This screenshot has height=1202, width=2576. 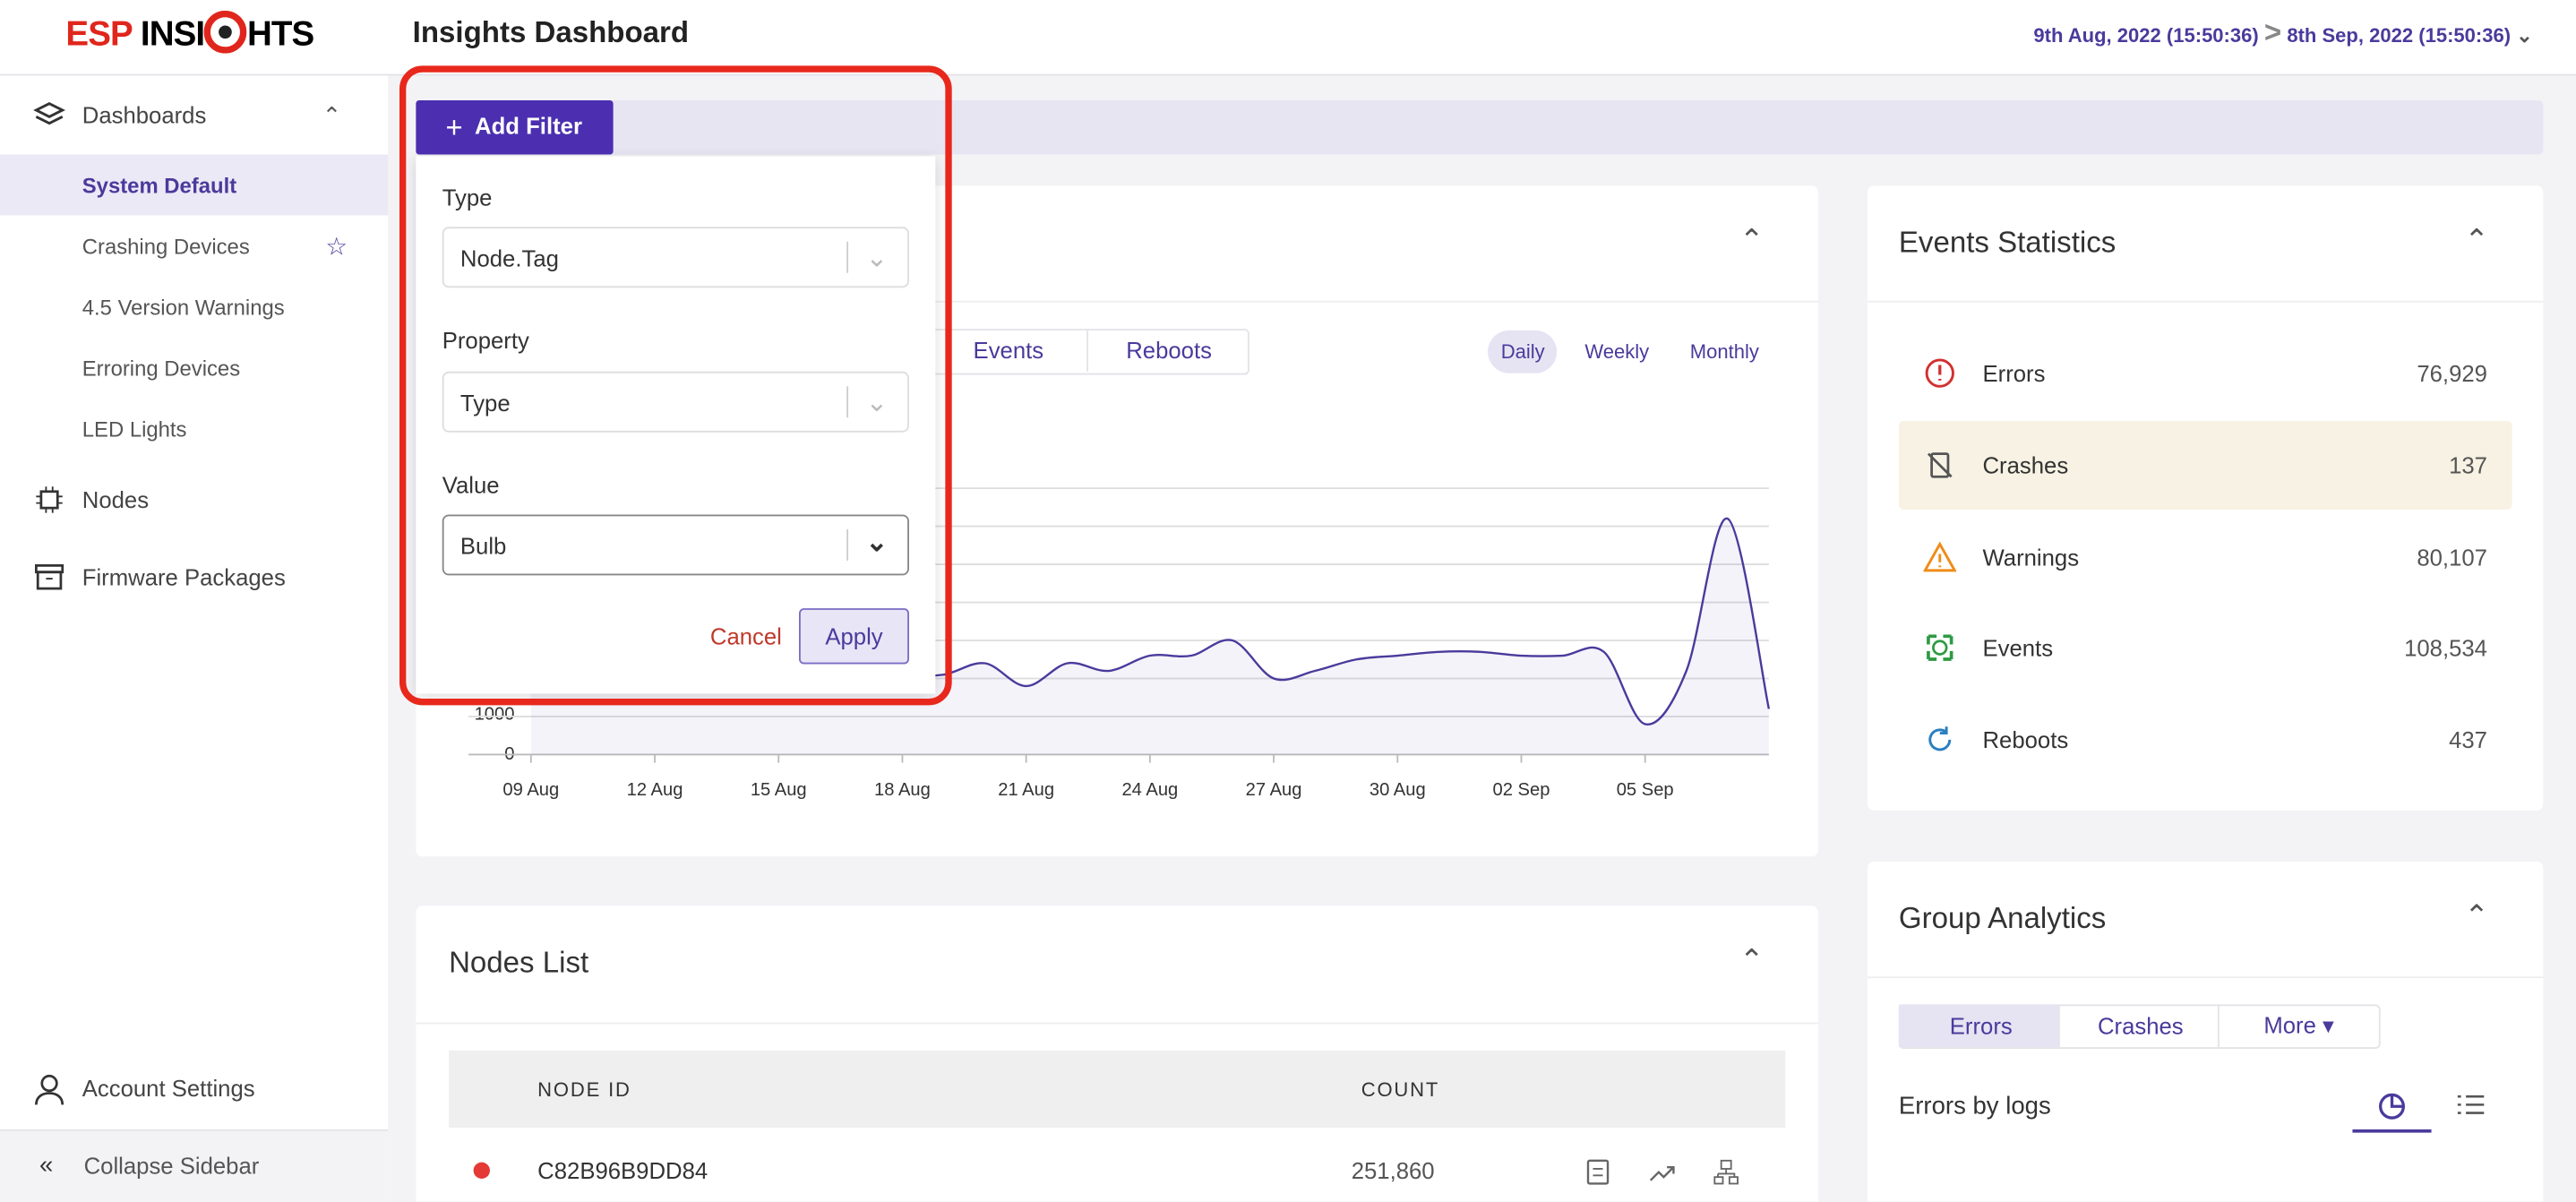 What do you see at coordinates (183, 307) in the screenshot?
I see `nav-item: 4.5 Version Warnings` at bounding box center [183, 307].